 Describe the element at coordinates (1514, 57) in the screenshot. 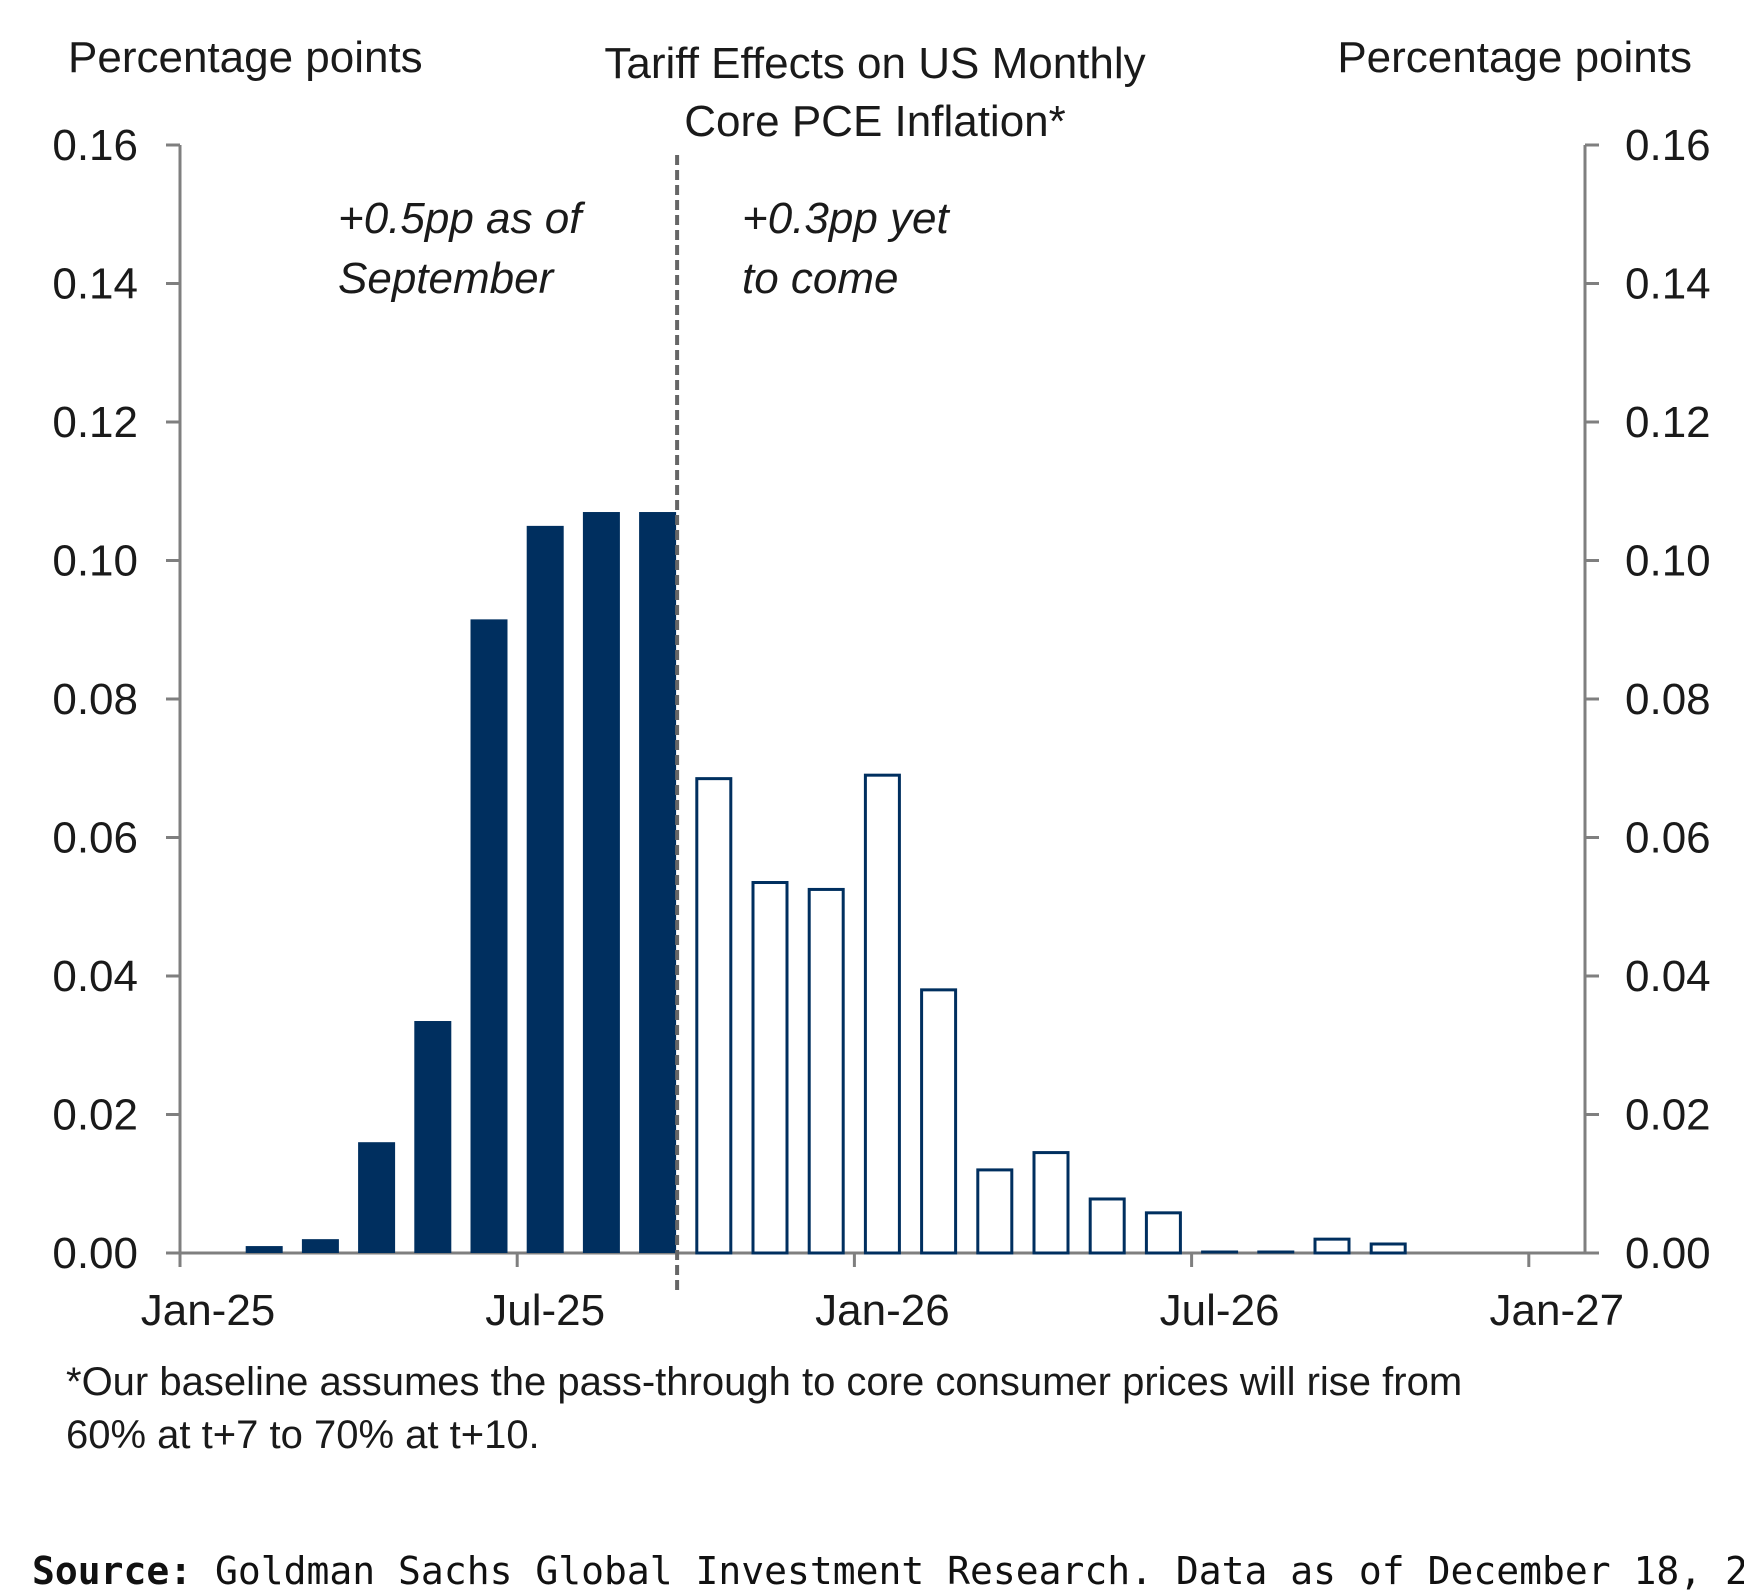

I see `right-axis-label: Percentage points` at that location.